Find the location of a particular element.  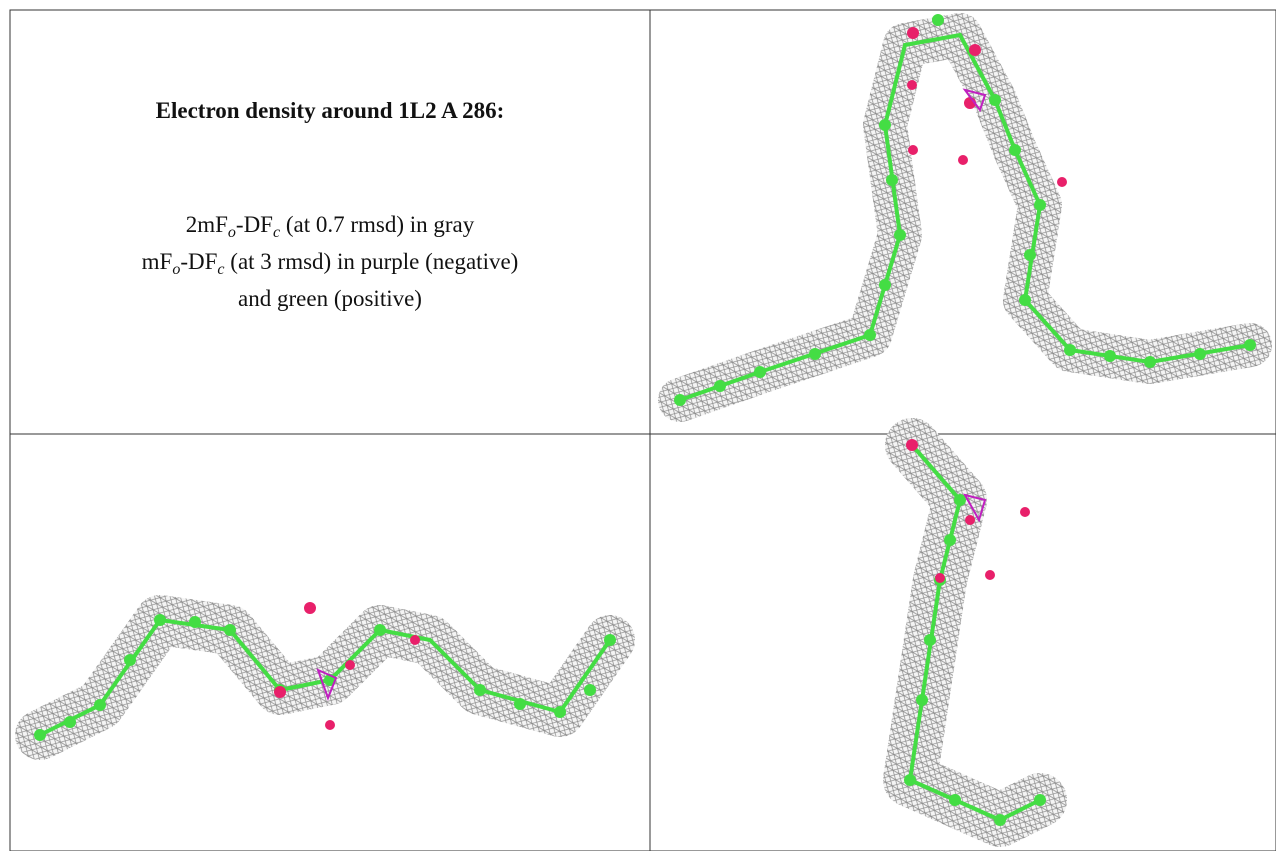

description-line: and green (positive) is located at coordinates (330, 298).